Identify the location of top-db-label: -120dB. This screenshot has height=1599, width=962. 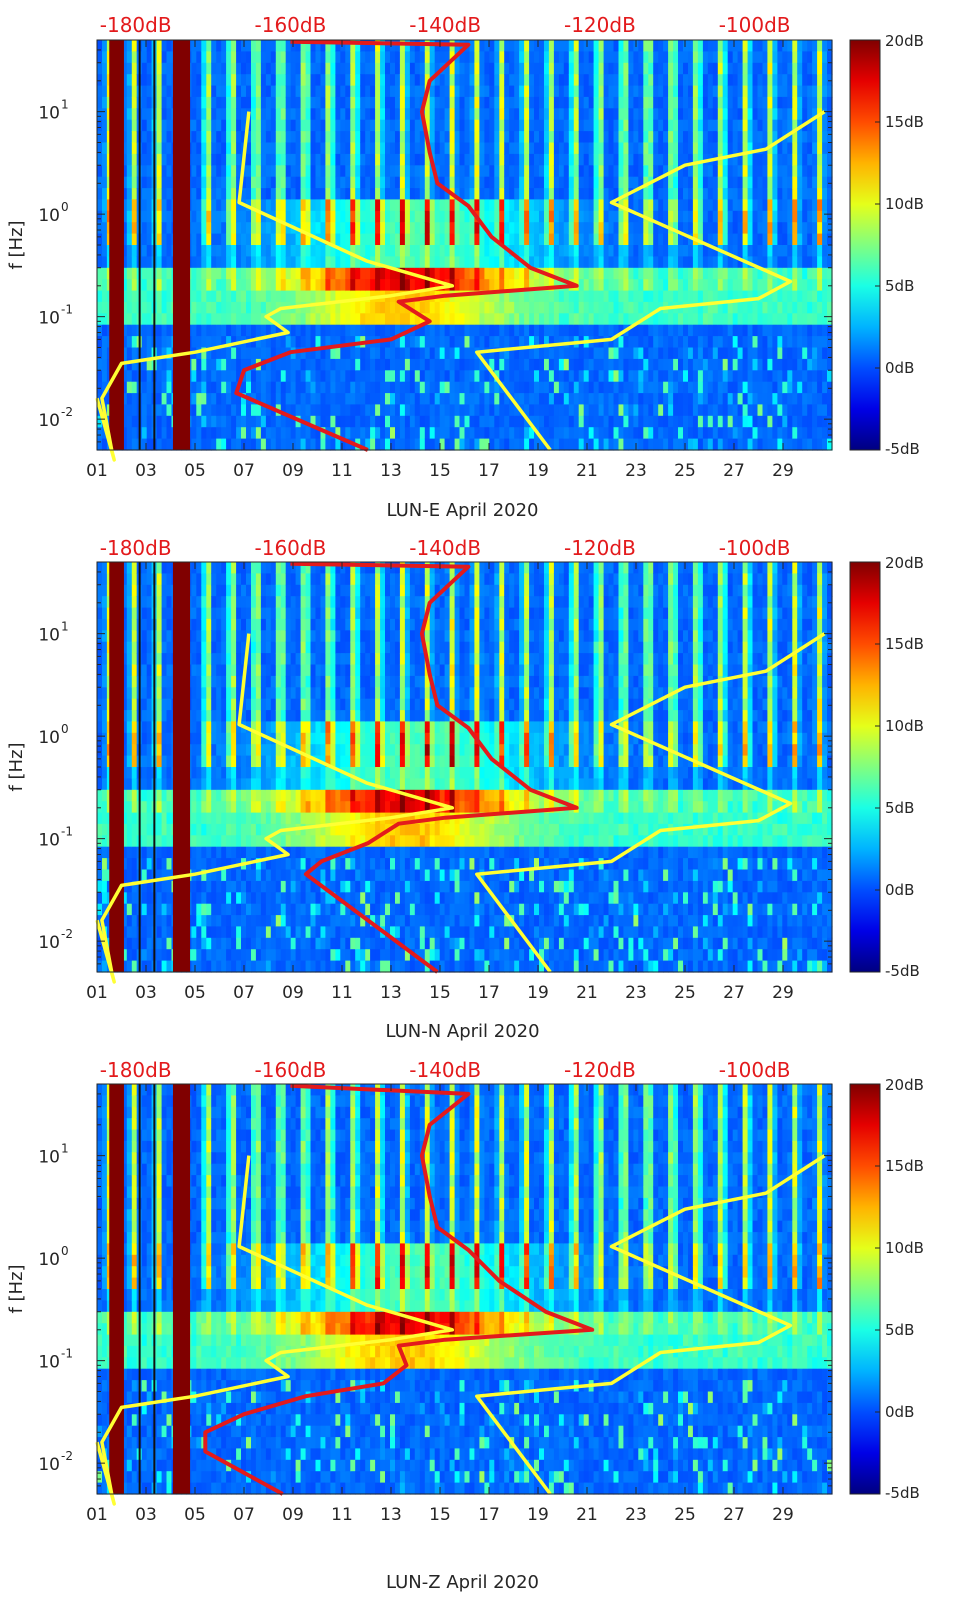
(600, 25).